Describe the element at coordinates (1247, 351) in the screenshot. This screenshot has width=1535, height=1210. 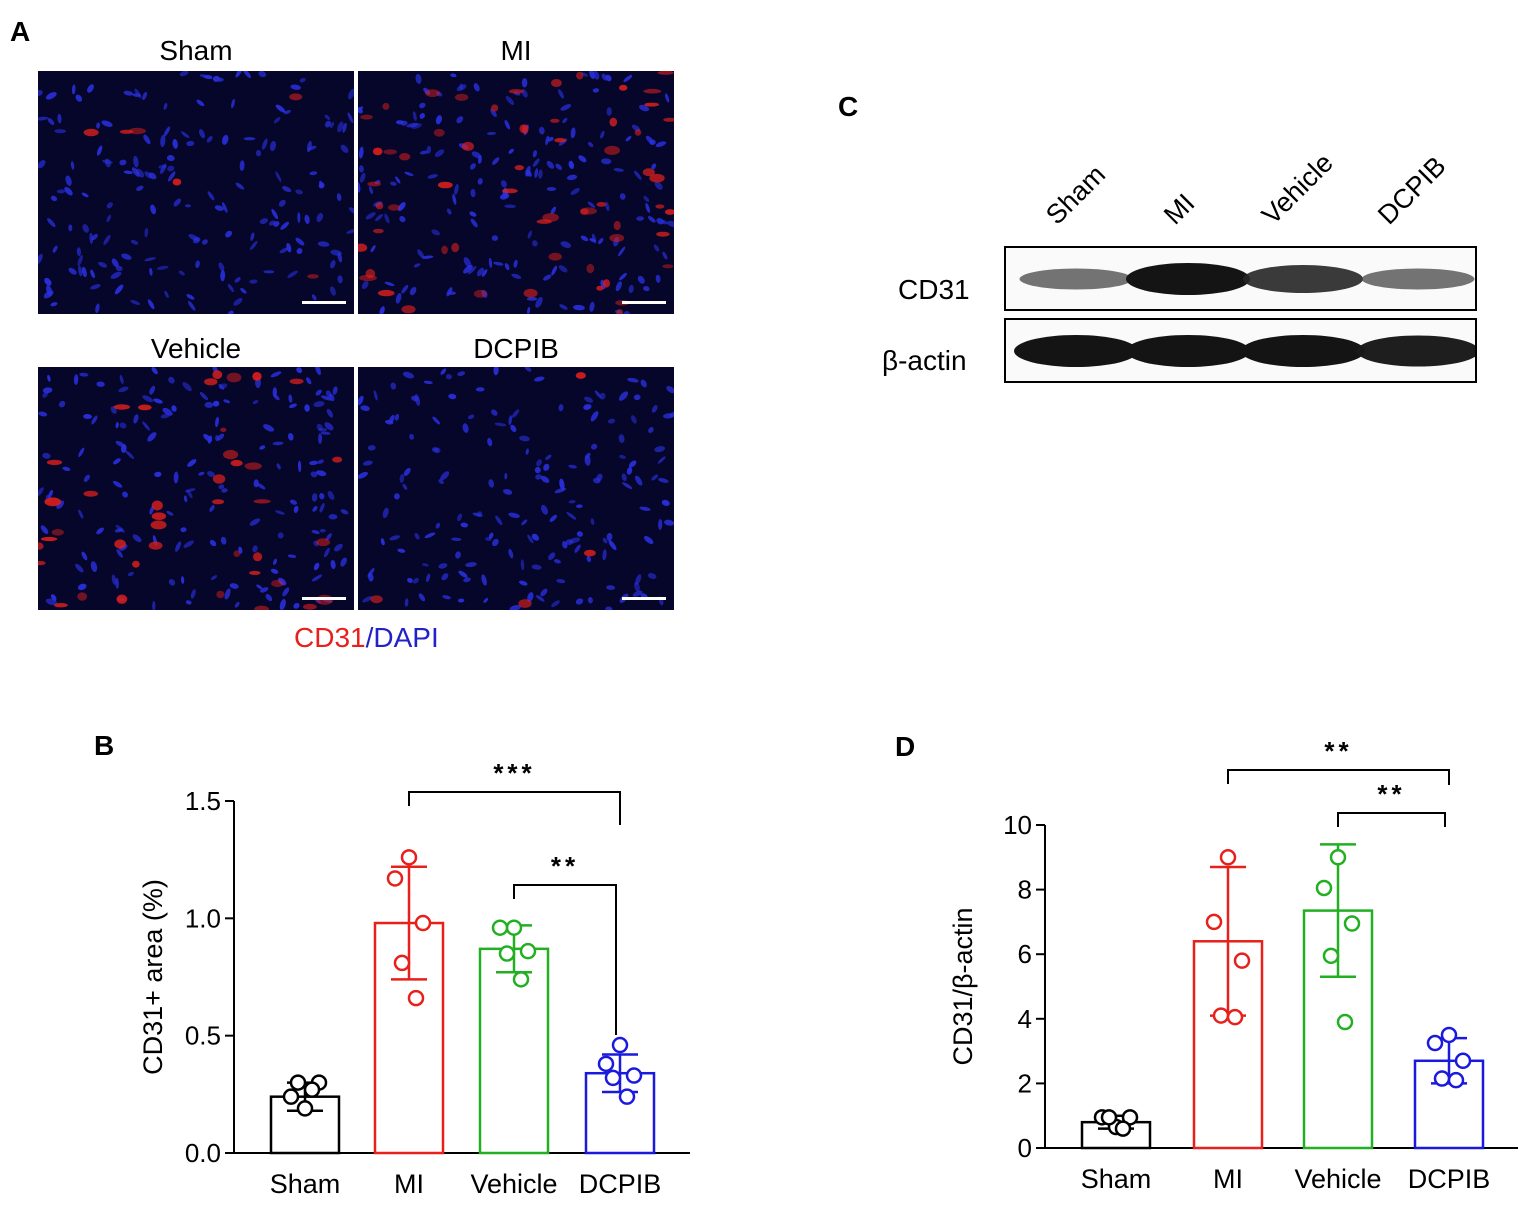
I see `blot-actin-bands` at that location.